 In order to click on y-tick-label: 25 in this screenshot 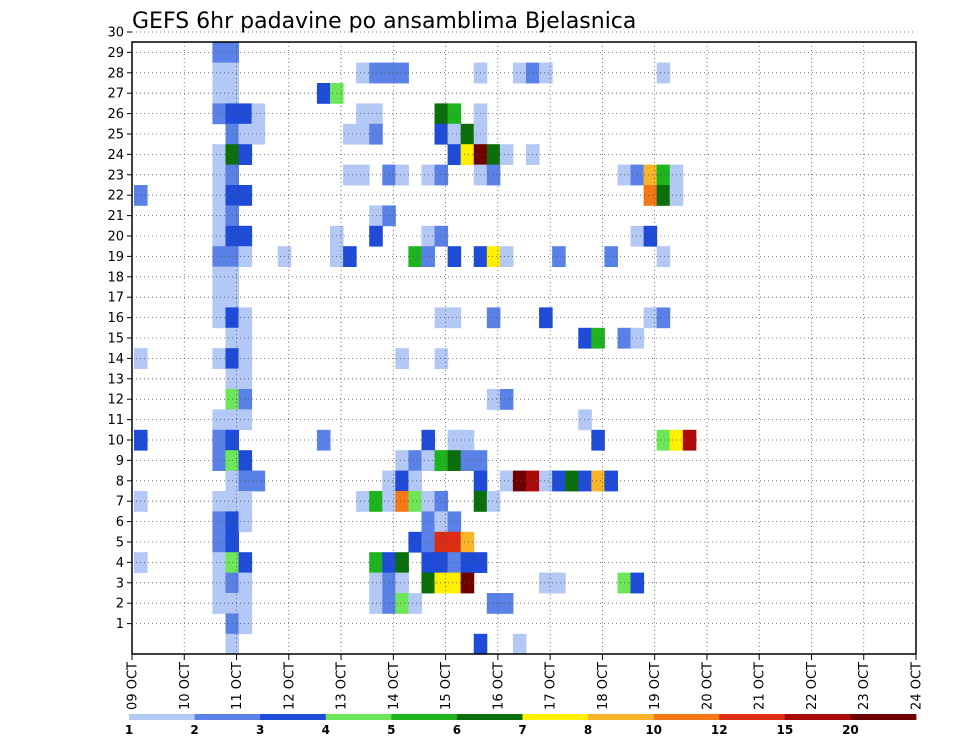, I will do `click(115, 135)`.